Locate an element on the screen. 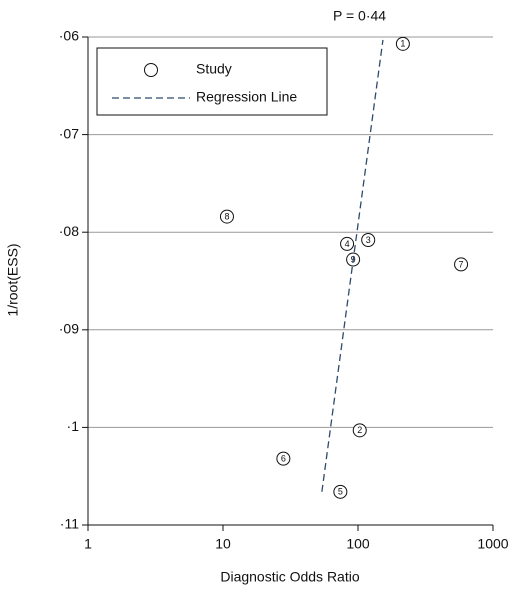 Image resolution: width=516 pixels, height=592 pixels. x-axis-label: Diagnostic Odds Ratio is located at coordinates (290, 577).